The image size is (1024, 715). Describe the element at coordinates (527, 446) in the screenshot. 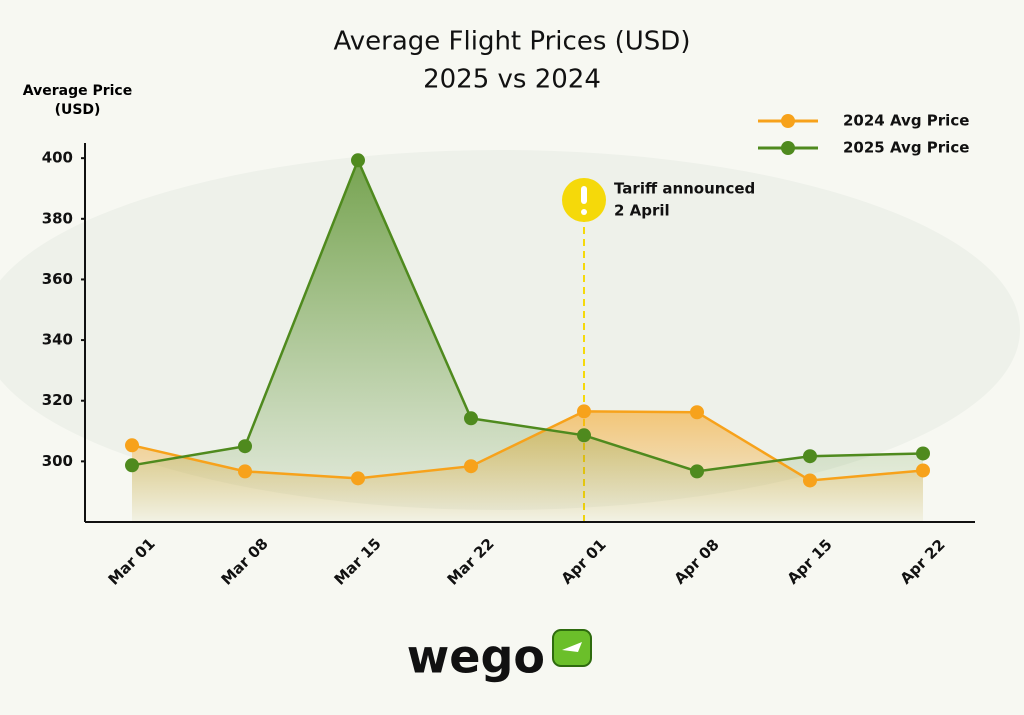

I see `series-line` at that location.